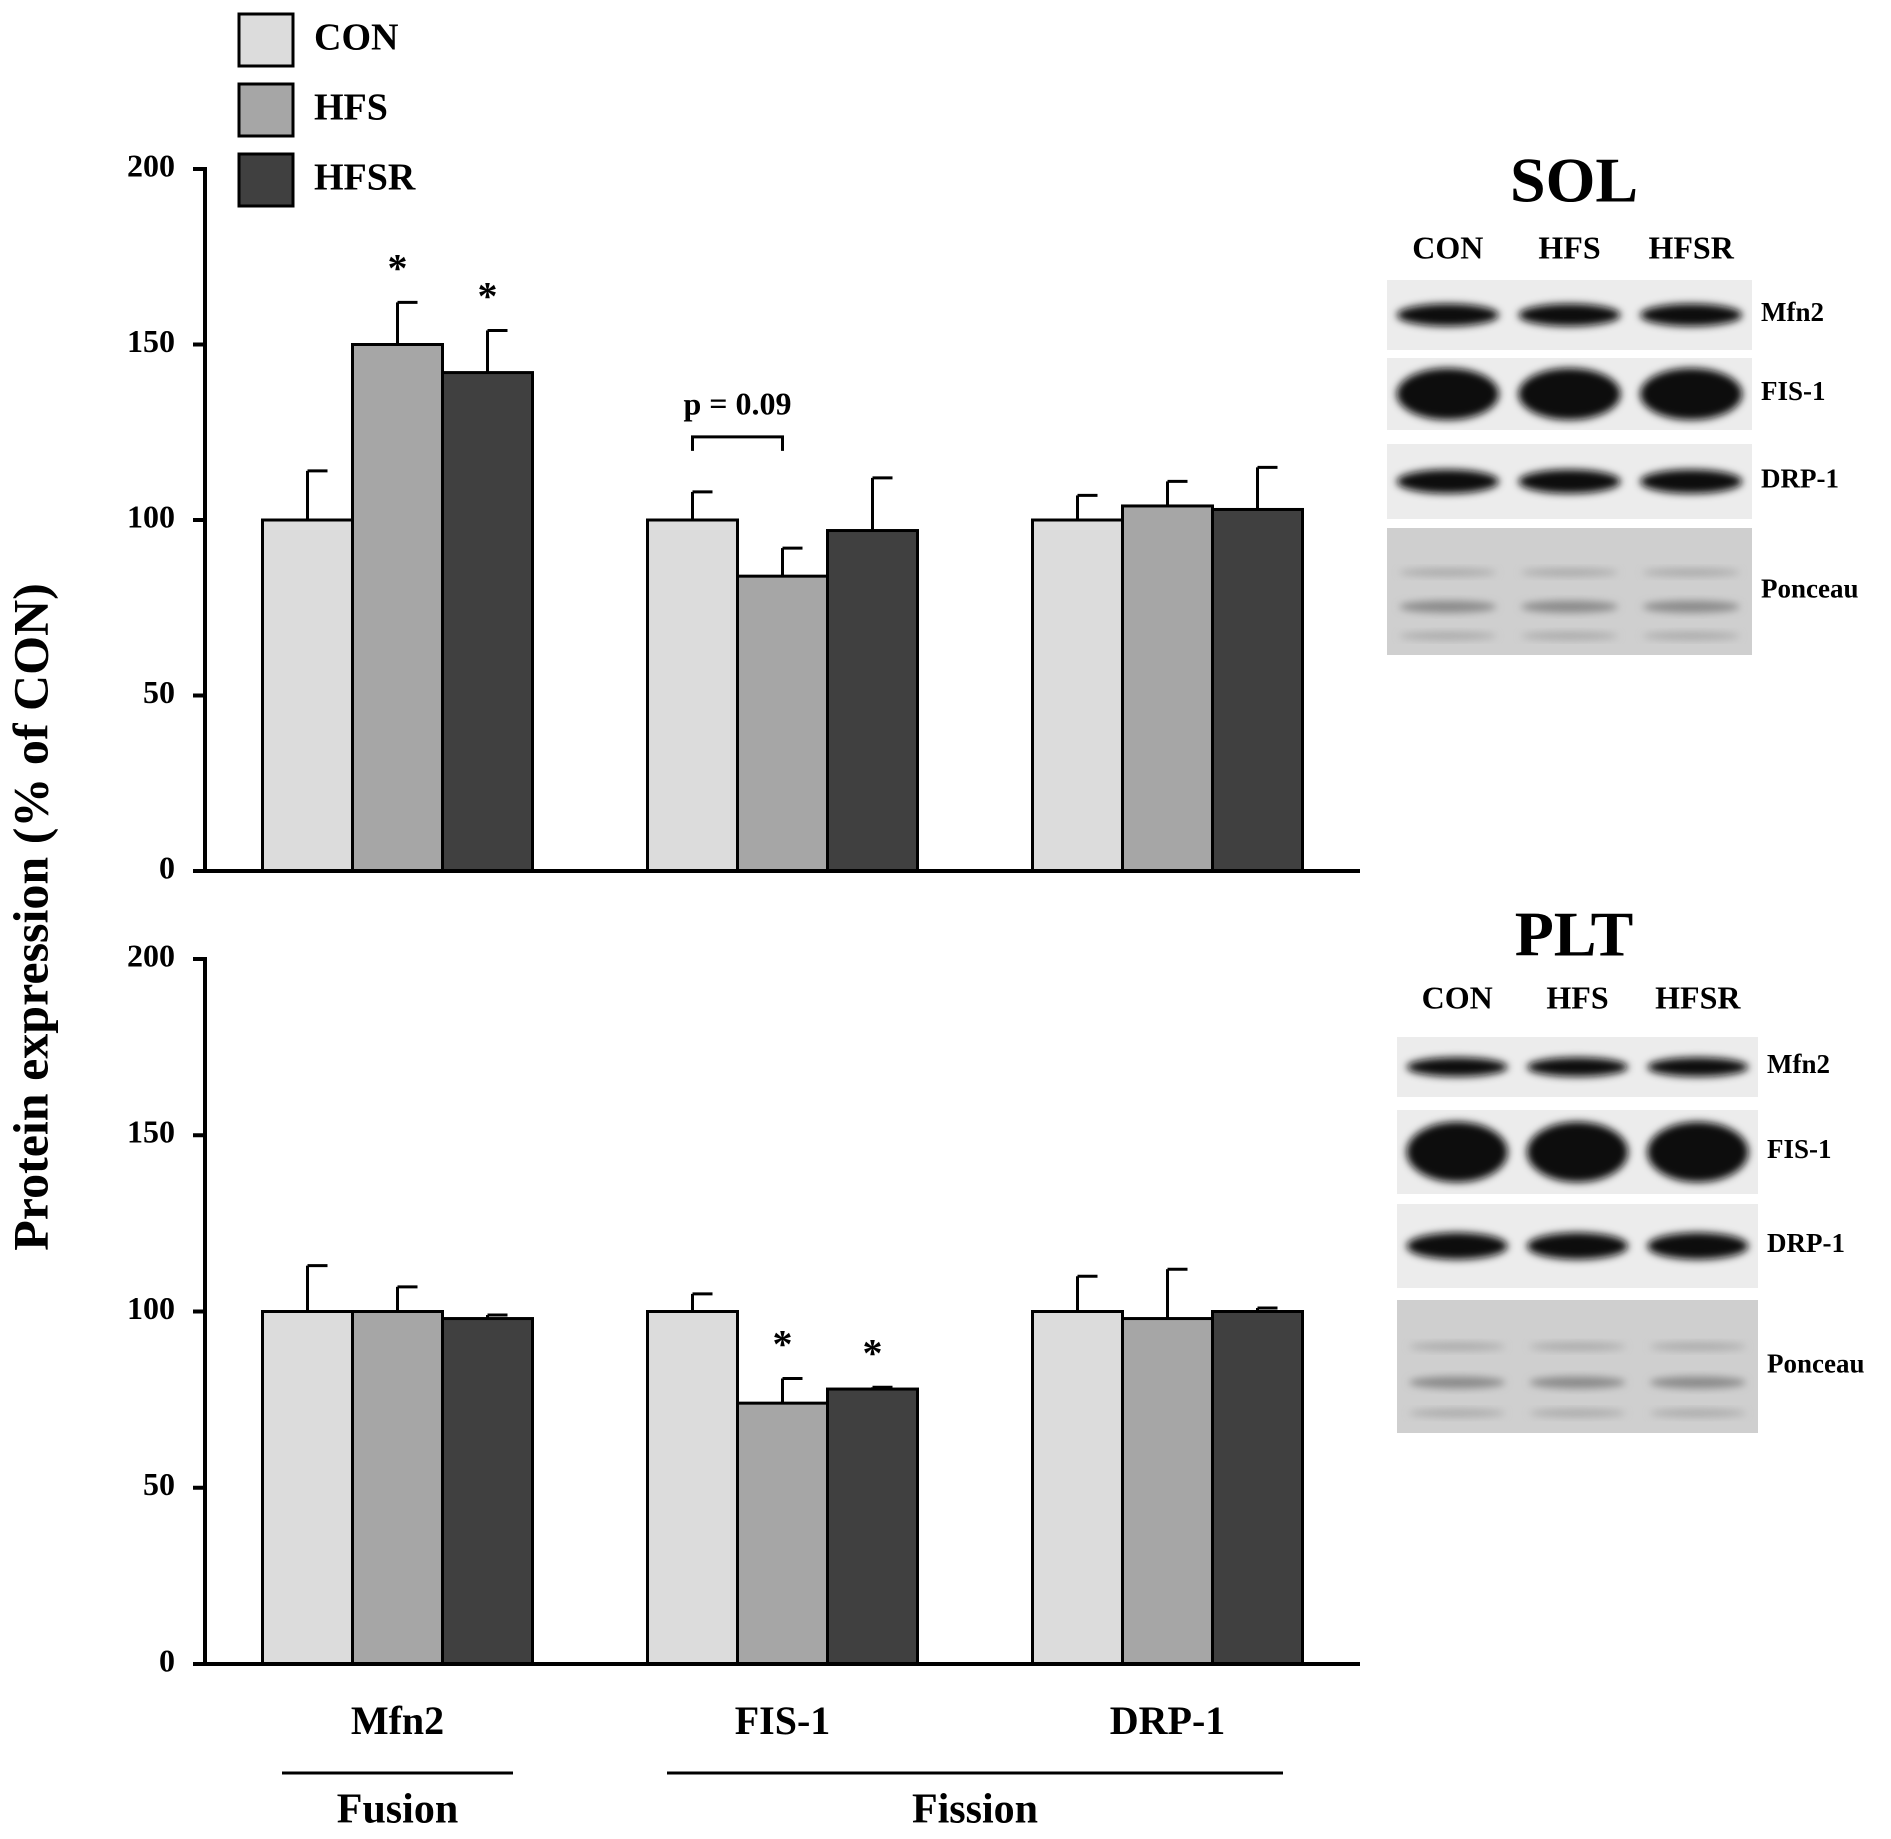 The height and width of the screenshot is (1839, 1891). What do you see at coordinates (30, 917) in the screenshot?
I see `y-axis-label: Protein expression (% of CON)` at bounding box center [30, 917].